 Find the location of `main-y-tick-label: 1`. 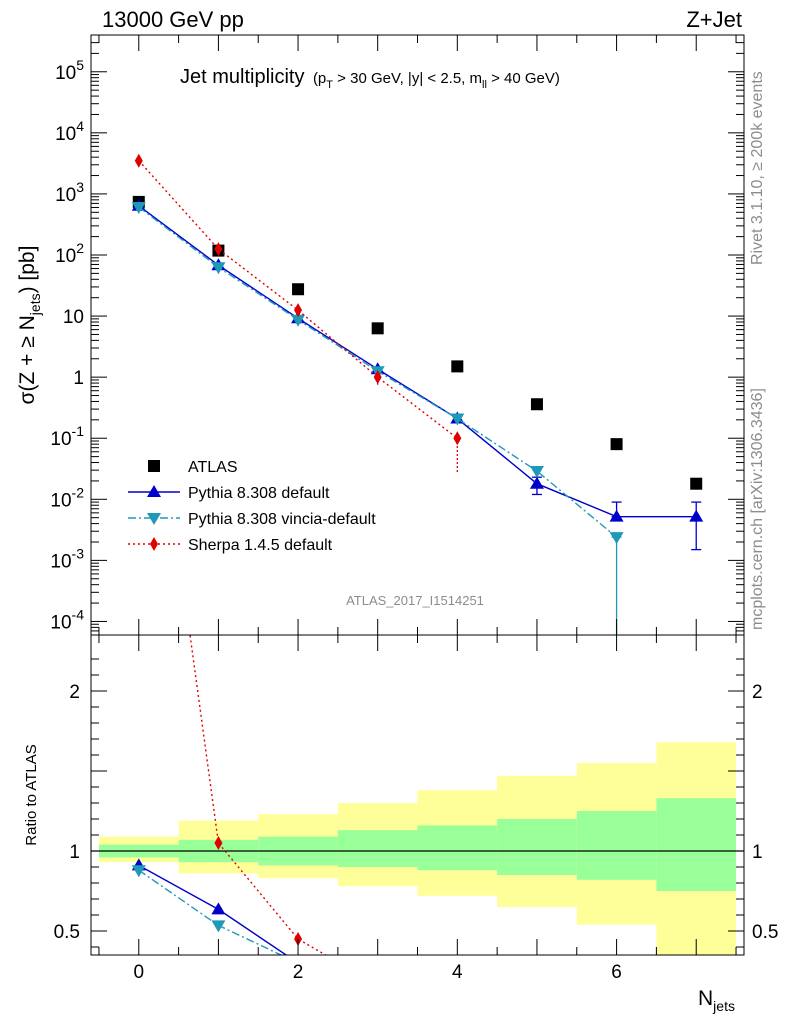

main-y-tick-label: 1 is located at coordinates (78, 378).